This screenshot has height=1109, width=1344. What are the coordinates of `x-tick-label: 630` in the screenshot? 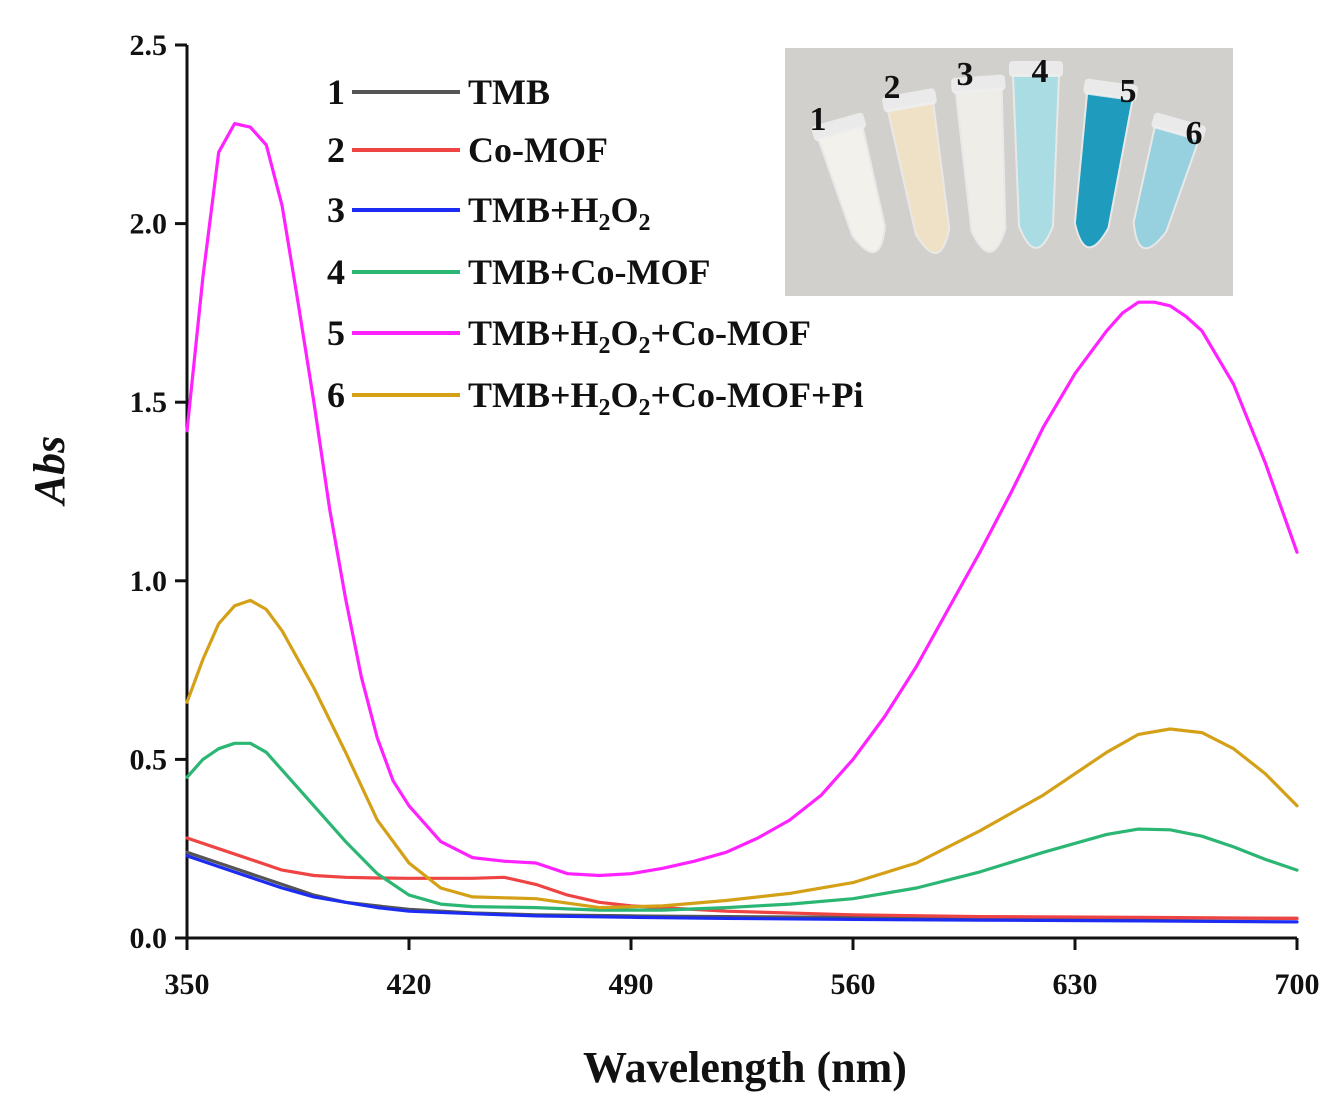 It's located at (1075, 984).